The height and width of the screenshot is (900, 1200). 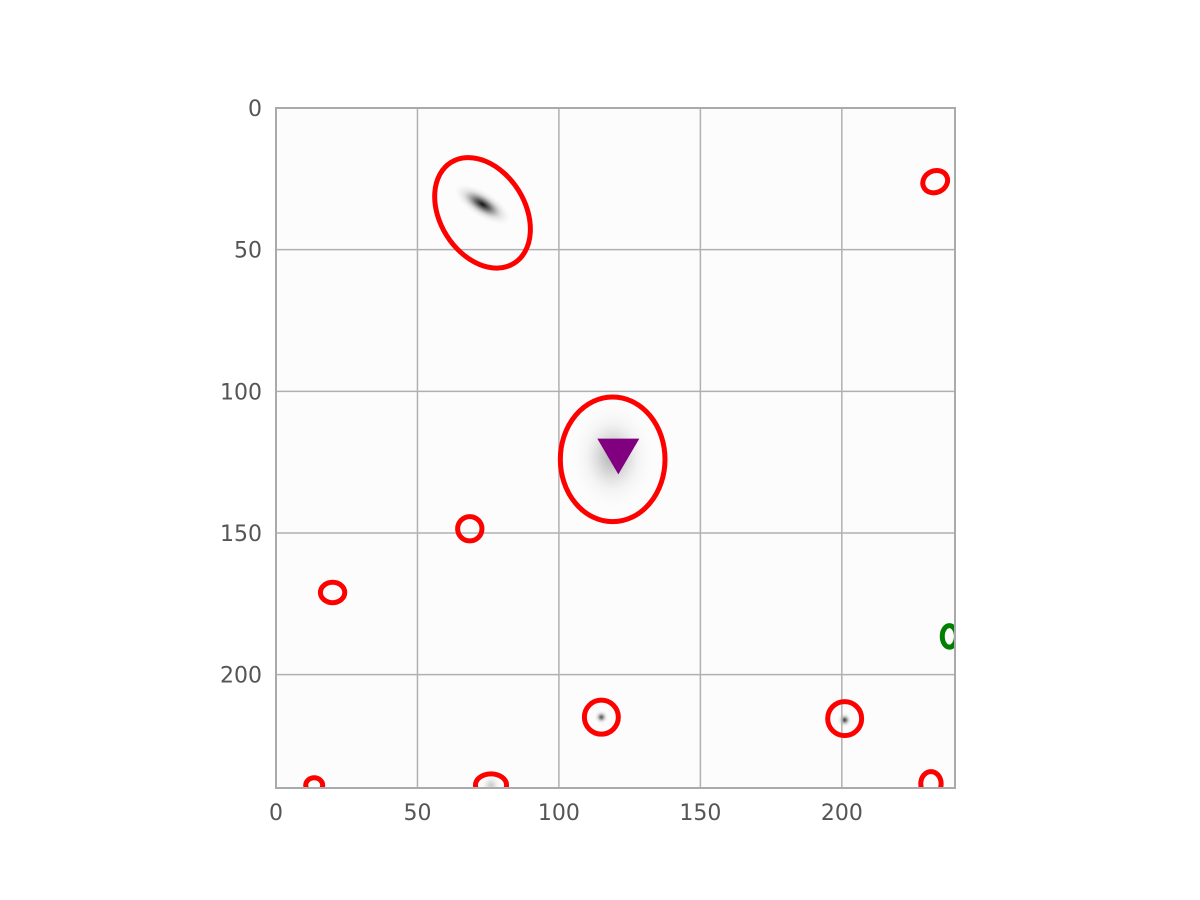 What do you see at coordinates (417, 813) in the screenshot?
I see `x-tick-label: 50` at bounding box center [417, 813].